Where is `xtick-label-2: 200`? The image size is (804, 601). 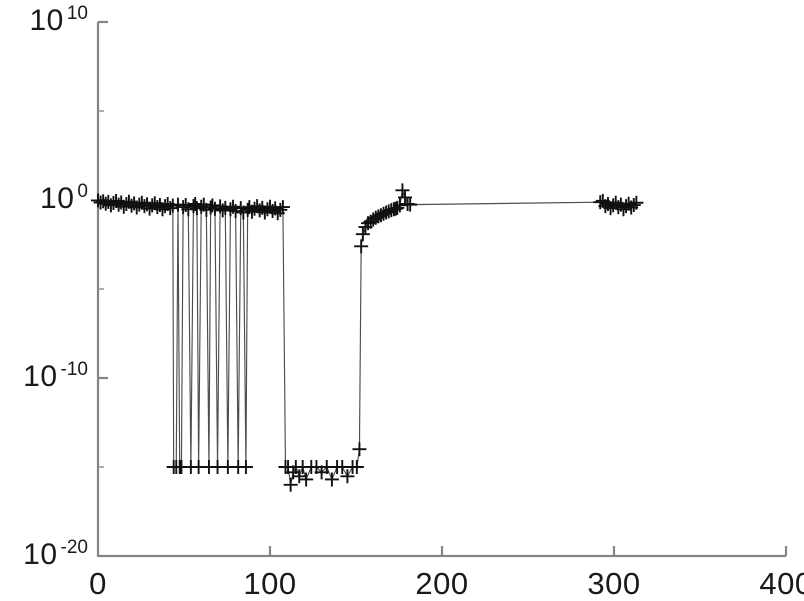 xtick-label-2: 200 is located at coordinates (442, 583).